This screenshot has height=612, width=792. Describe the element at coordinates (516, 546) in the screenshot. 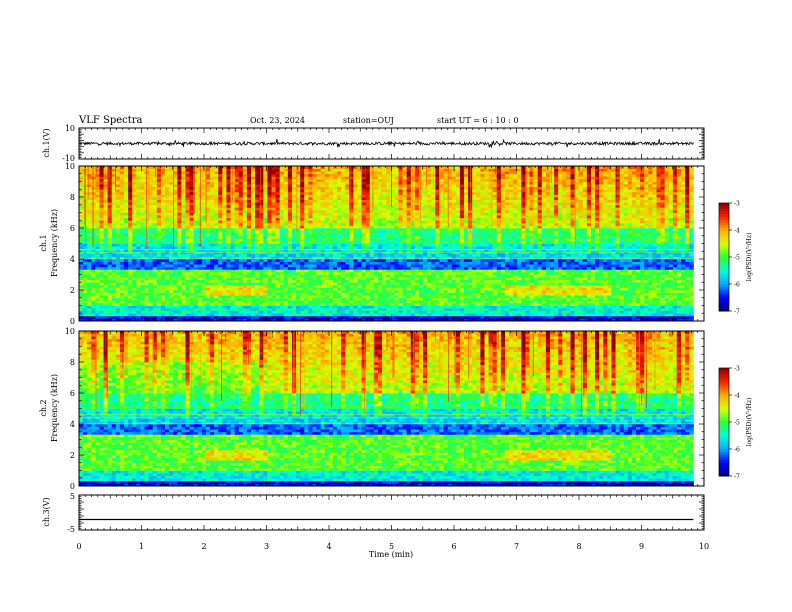

I see `time-tick-label: 7` at that location.